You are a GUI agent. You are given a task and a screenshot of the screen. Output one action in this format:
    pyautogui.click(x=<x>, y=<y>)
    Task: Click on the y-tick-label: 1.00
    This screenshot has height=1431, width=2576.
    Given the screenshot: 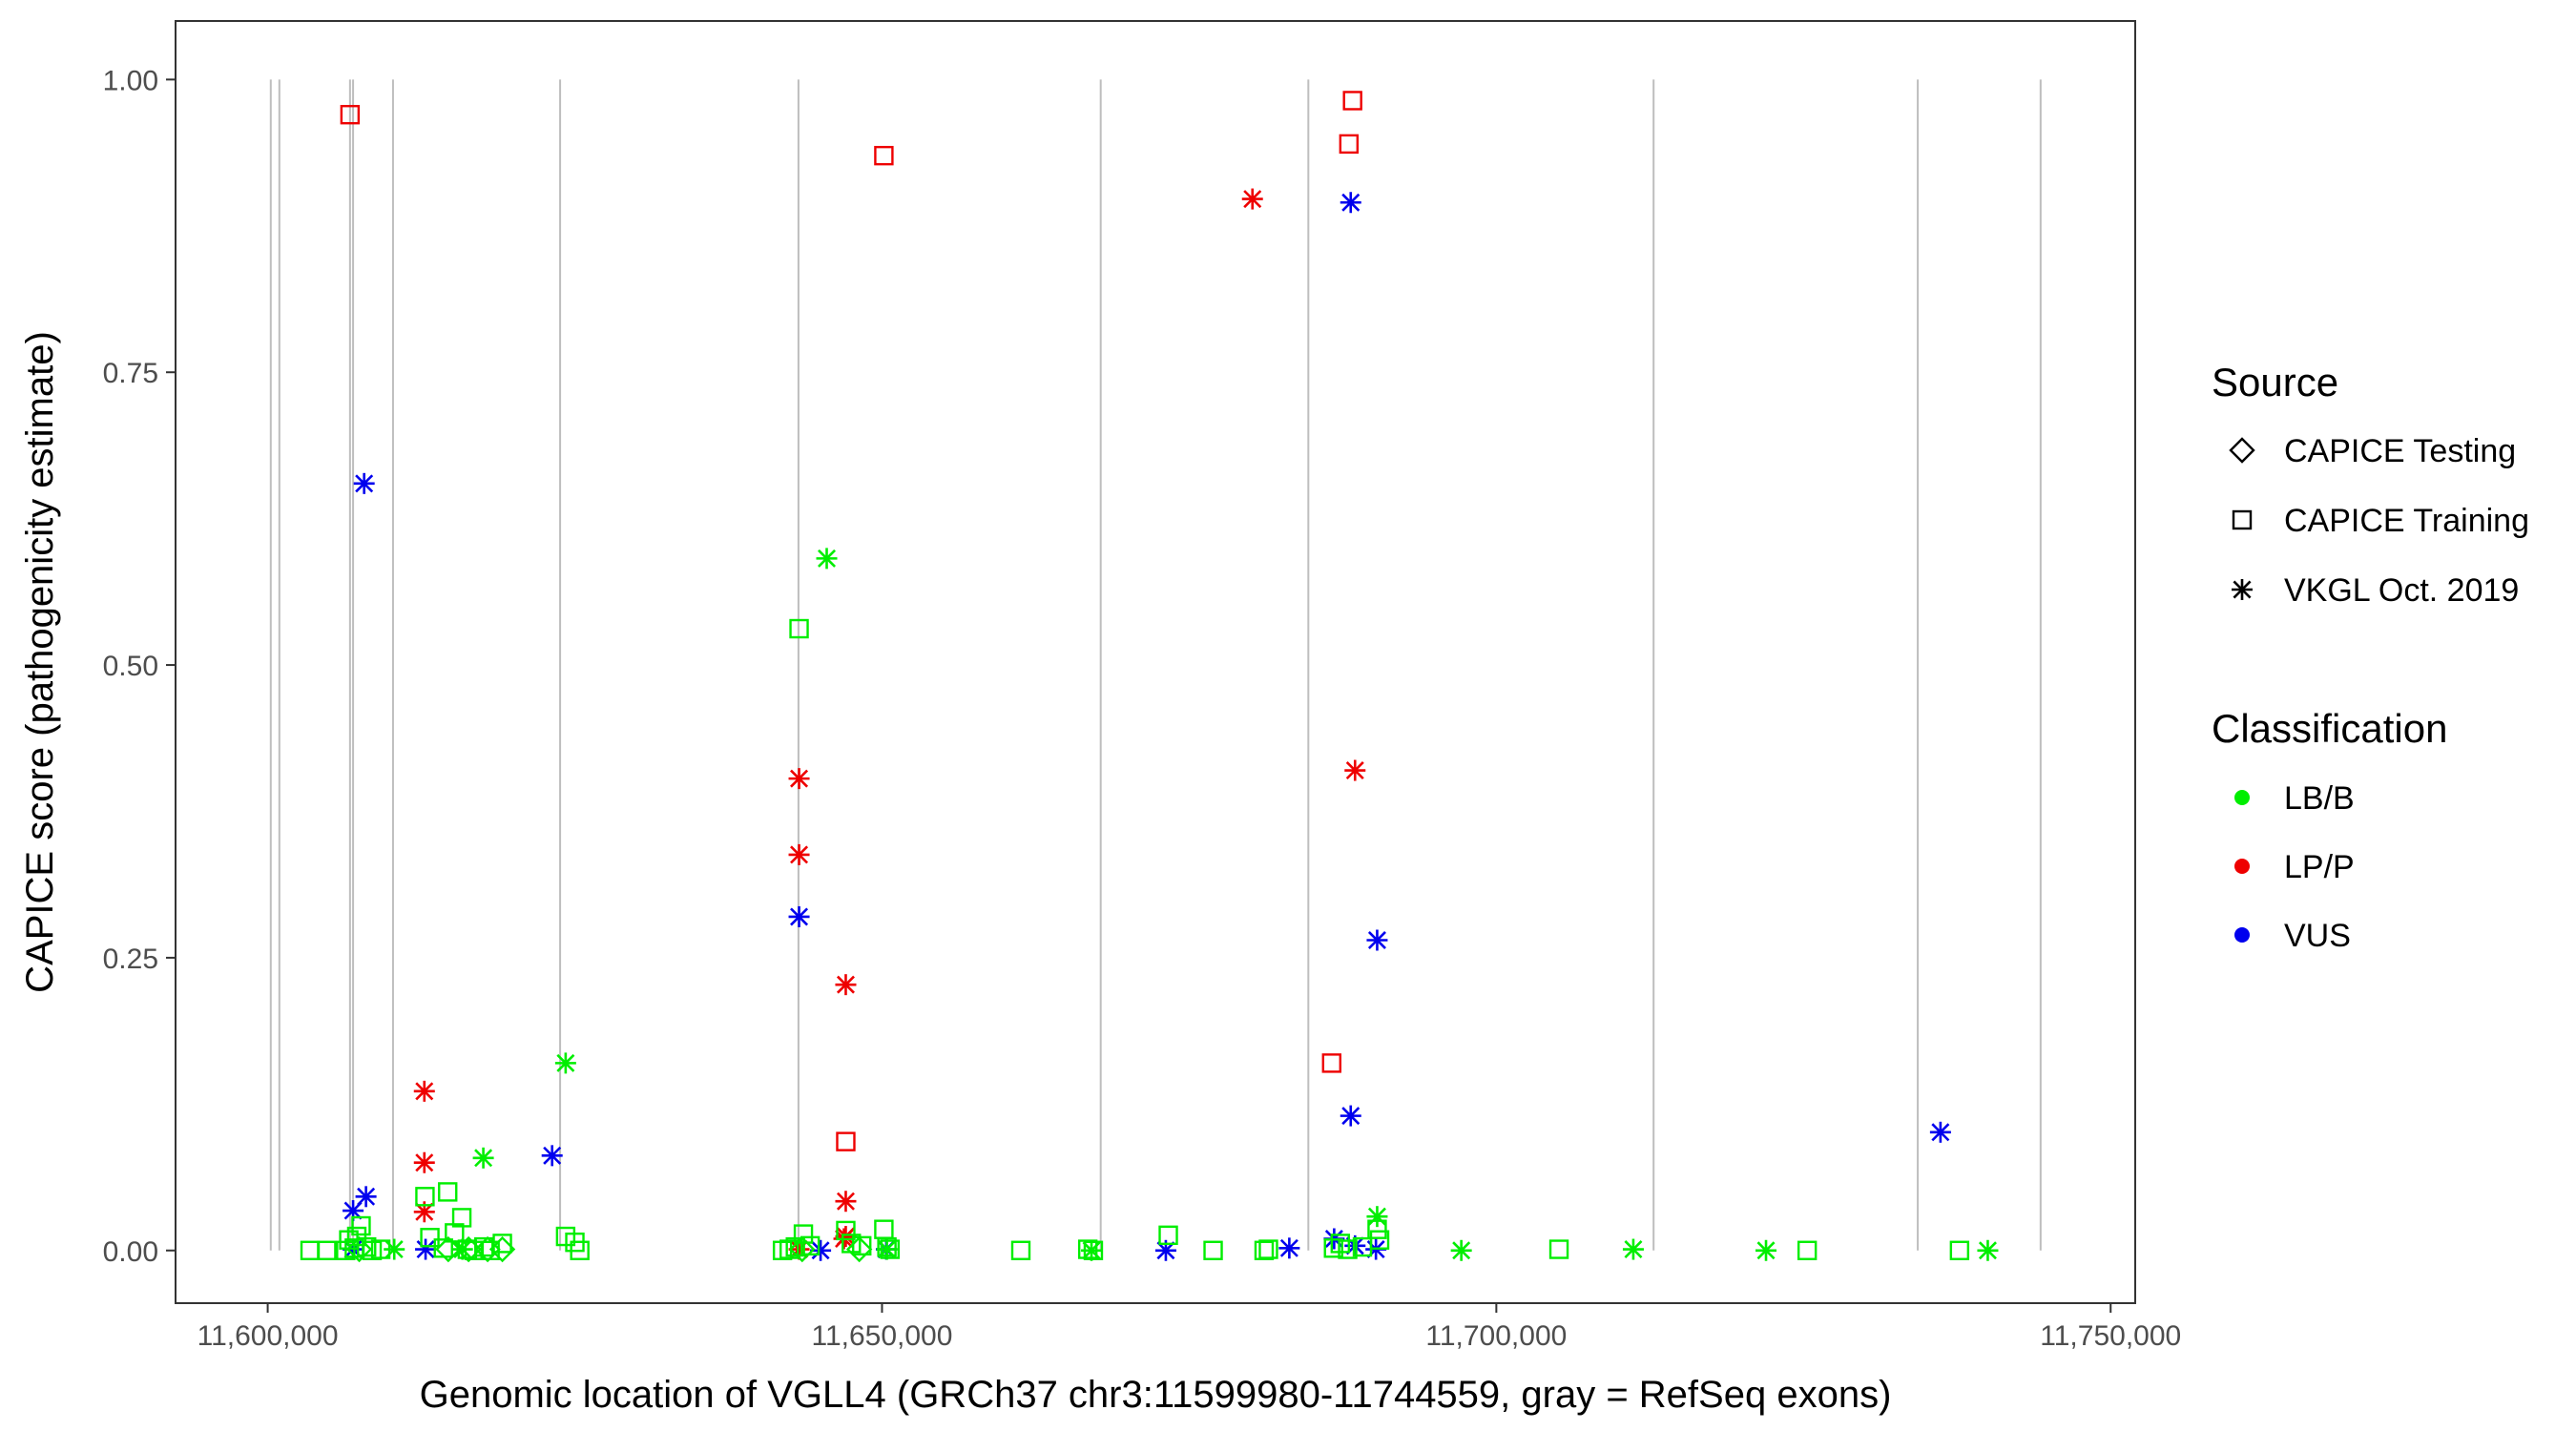 What is the action you would take?
    pyautogui.click(x=130, y=80)
    